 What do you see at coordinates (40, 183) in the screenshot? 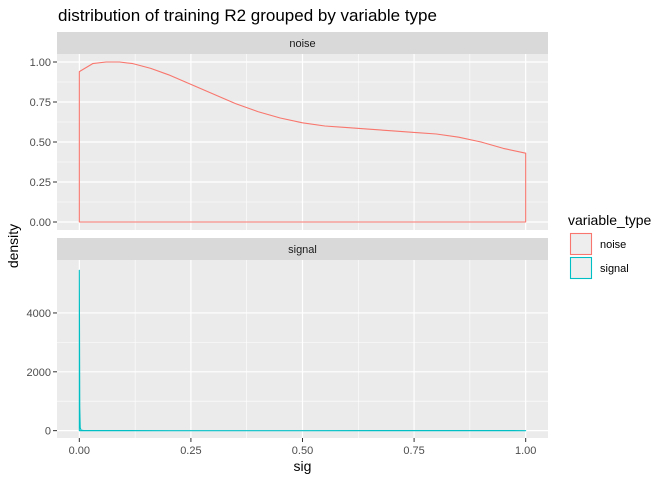
I see `y-tick-label: 0.25` at bounding box center [40, 183].